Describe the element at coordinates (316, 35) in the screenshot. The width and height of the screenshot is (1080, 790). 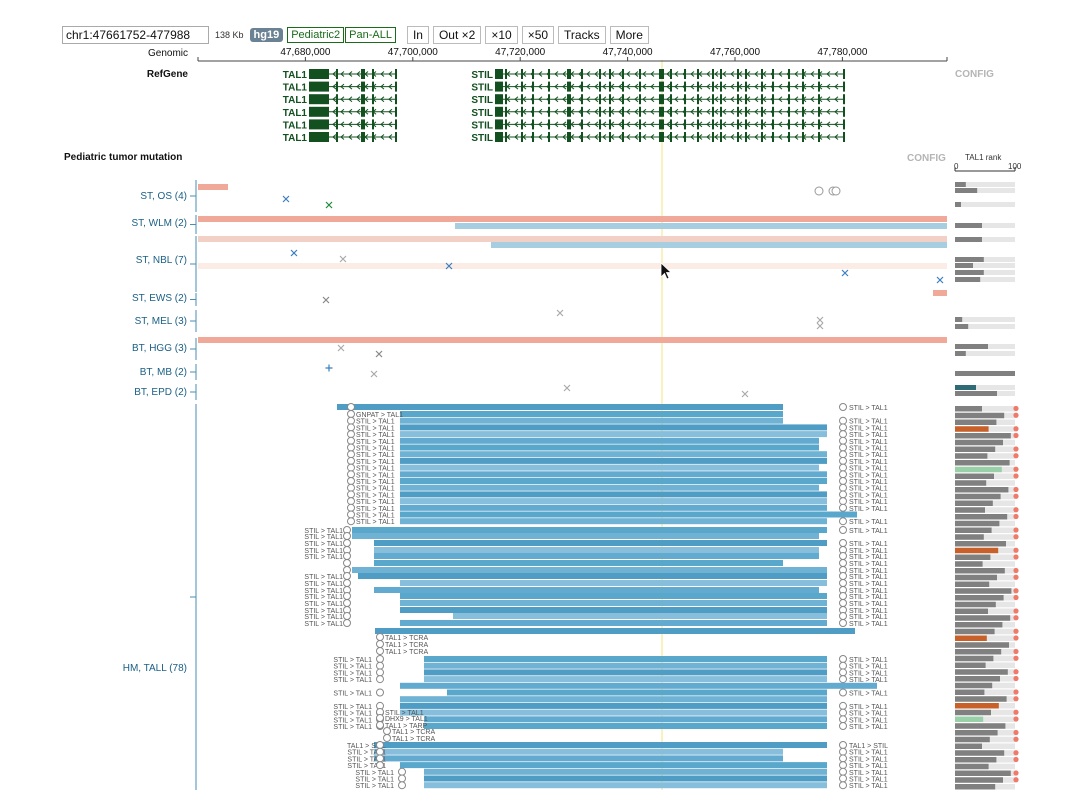
I see `dataset-pediatric2-button: Pediatric2` at that location.